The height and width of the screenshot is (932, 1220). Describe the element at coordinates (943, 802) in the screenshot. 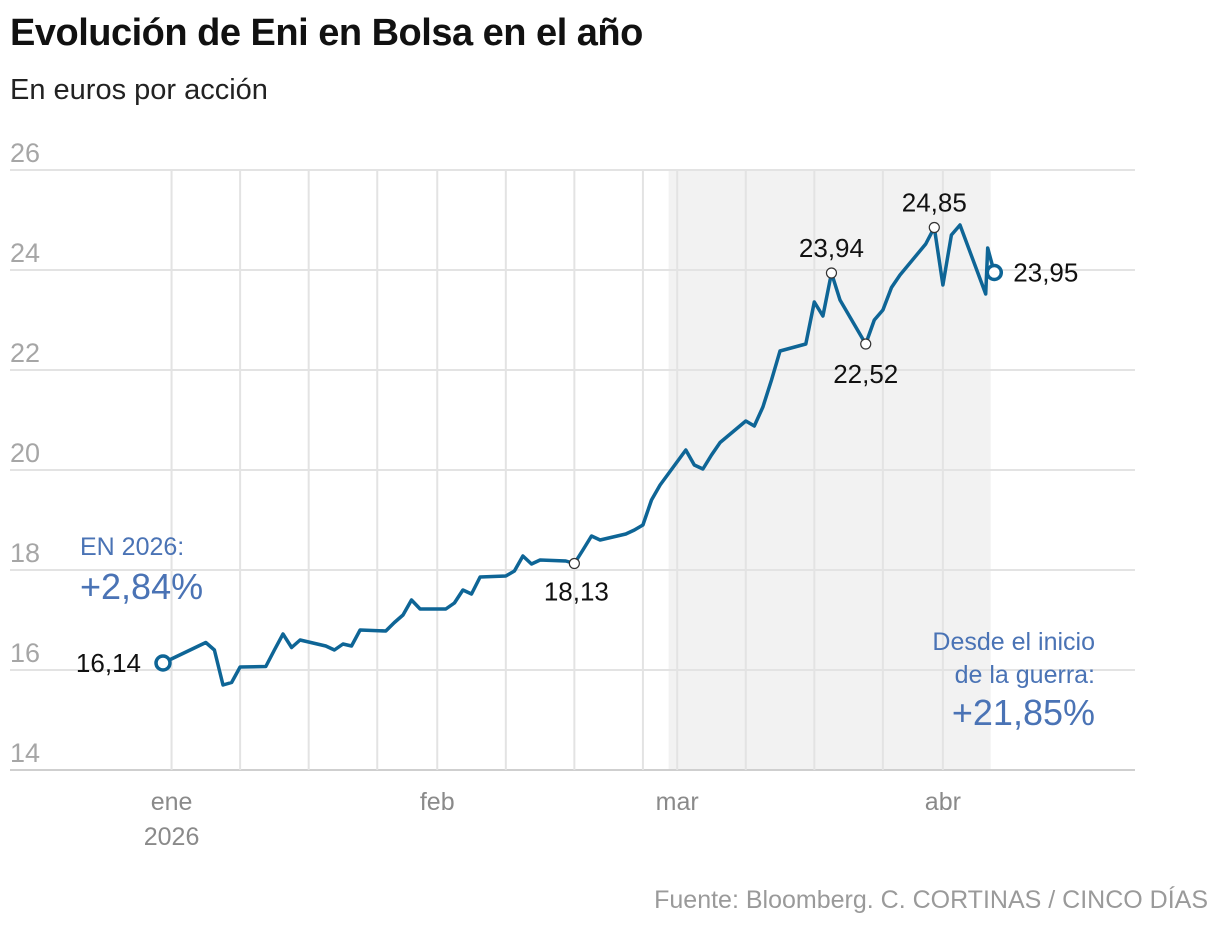

I see `x-tick-label: abr` at that location.